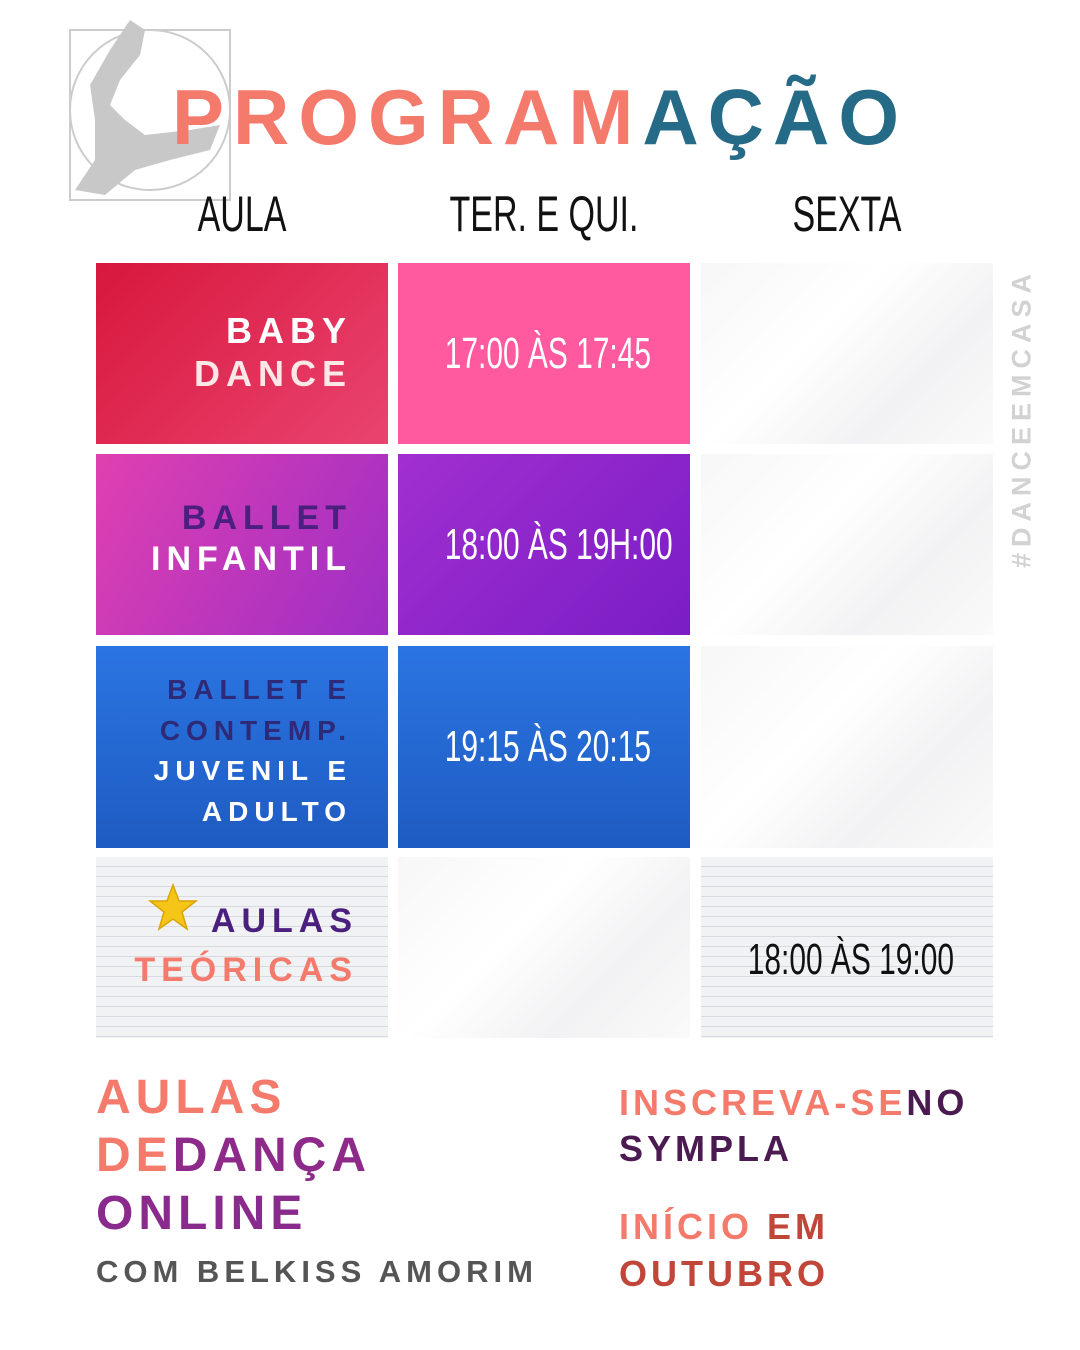 This screenshot has height=1350, width=1080. Describe the element at coordinates (937, 1102) in the screenshot. I see `text: NO` at that location.